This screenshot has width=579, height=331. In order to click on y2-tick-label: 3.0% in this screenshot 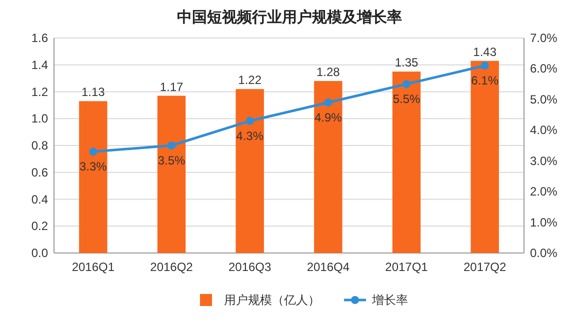, I will do `click(544, 161)`.